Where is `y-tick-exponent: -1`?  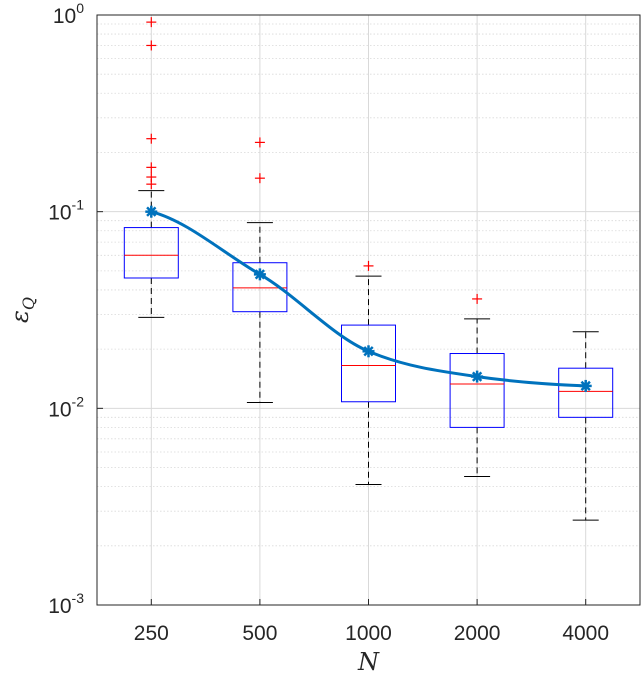
y-tick-exponent: -1 is located at coordinates (78, 205).